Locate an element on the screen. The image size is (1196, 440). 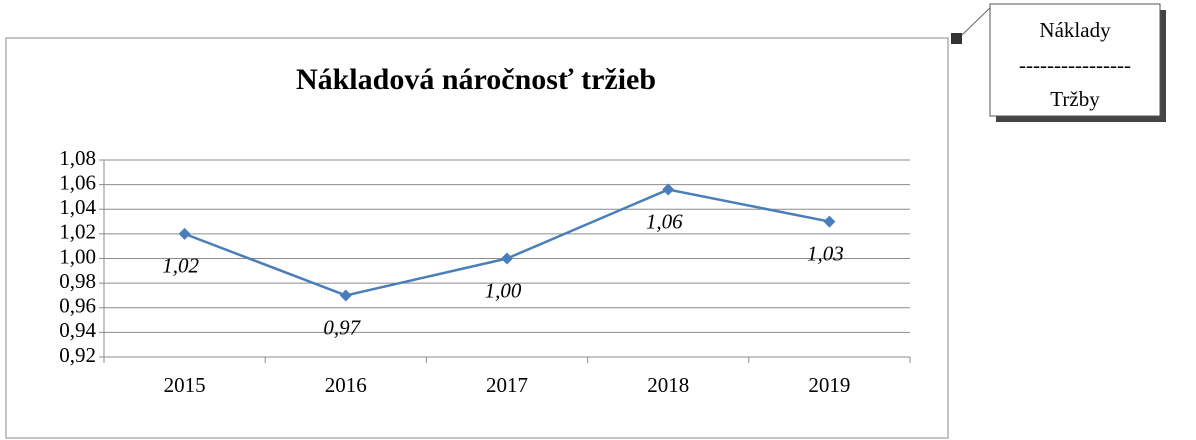
data-label: 1,00 is located at coordinates (503, 290).